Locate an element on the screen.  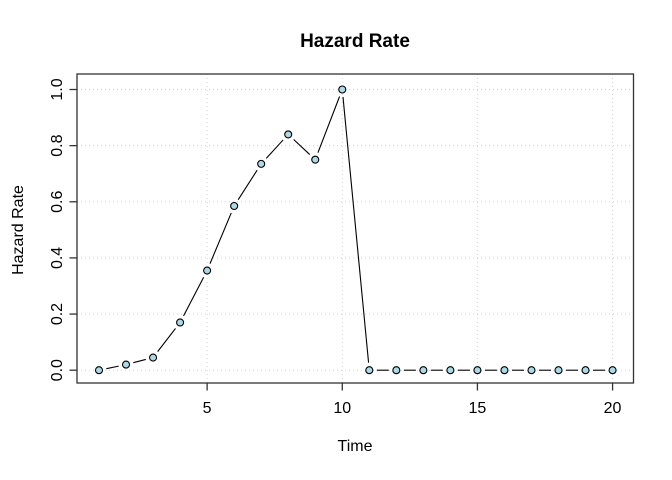
chart-title: Hazard Rate is located at coordinates (355, 41).